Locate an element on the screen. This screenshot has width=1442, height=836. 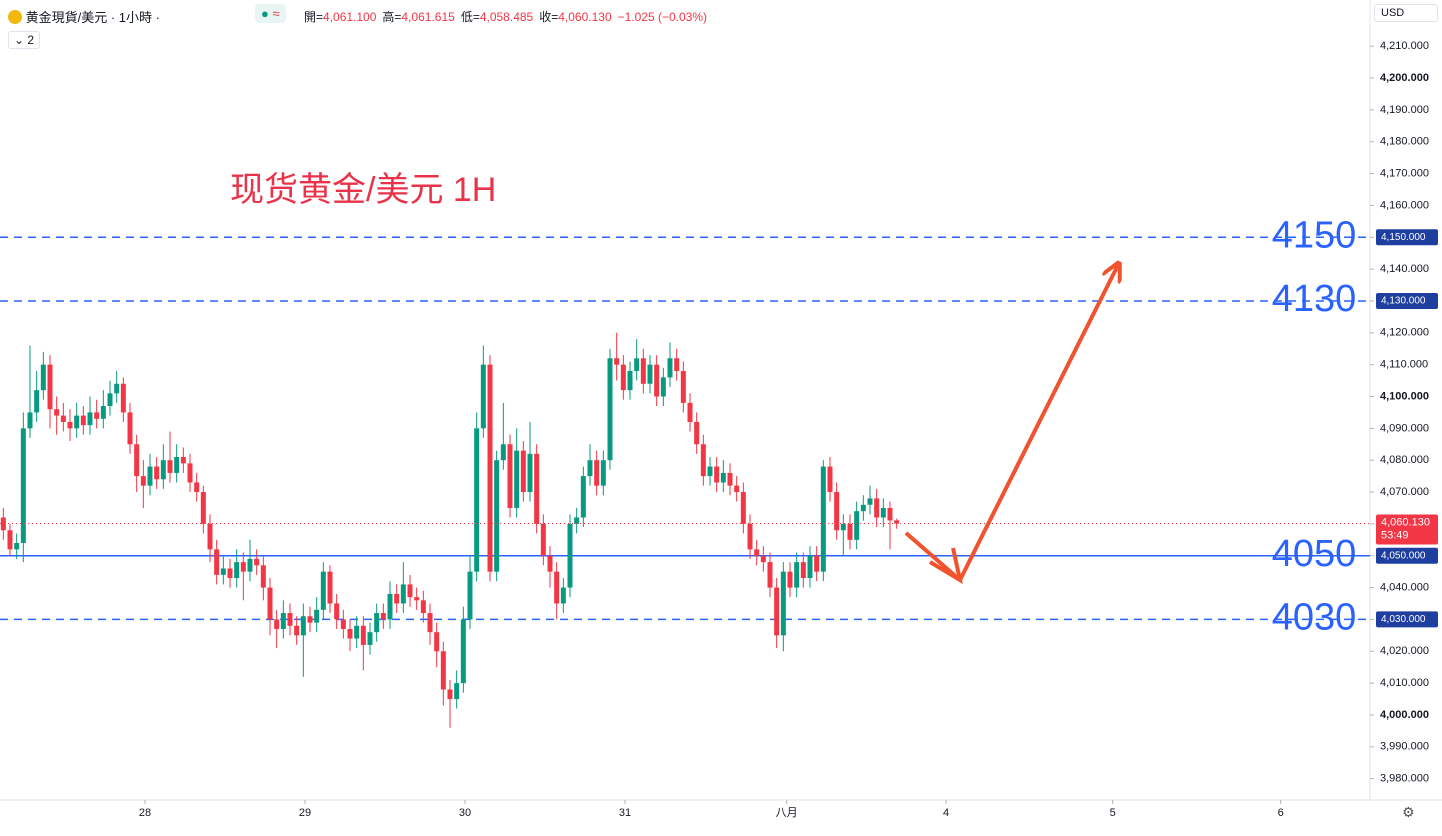
y-tick-label: 3,980.000 is located at coordinates (1404, 779).